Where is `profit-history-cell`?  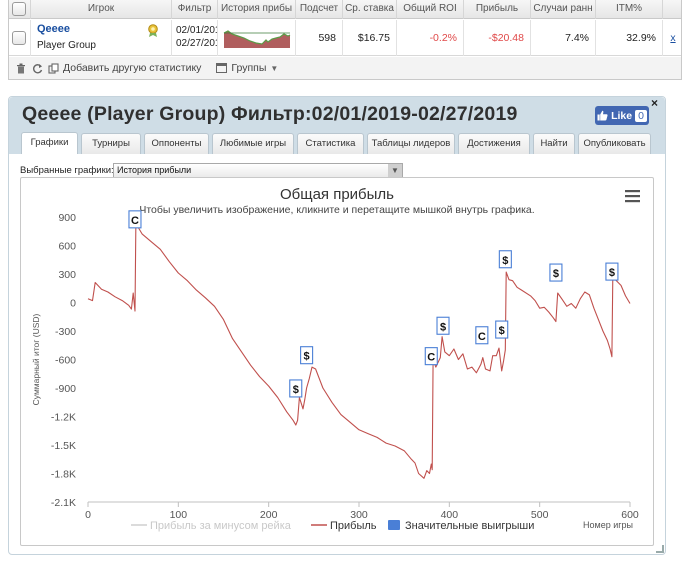
profit-history-cell is located at coordinates (257, 38).